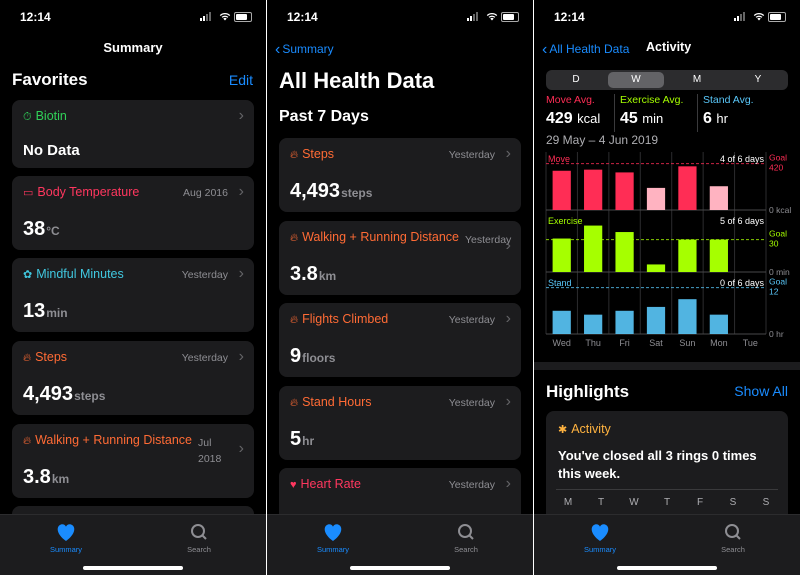 The image size is (800, 575). What do you see at coordinates (296, 356) in the screenshot?
I see `card-value: 9` at bounding box center [296, 356].